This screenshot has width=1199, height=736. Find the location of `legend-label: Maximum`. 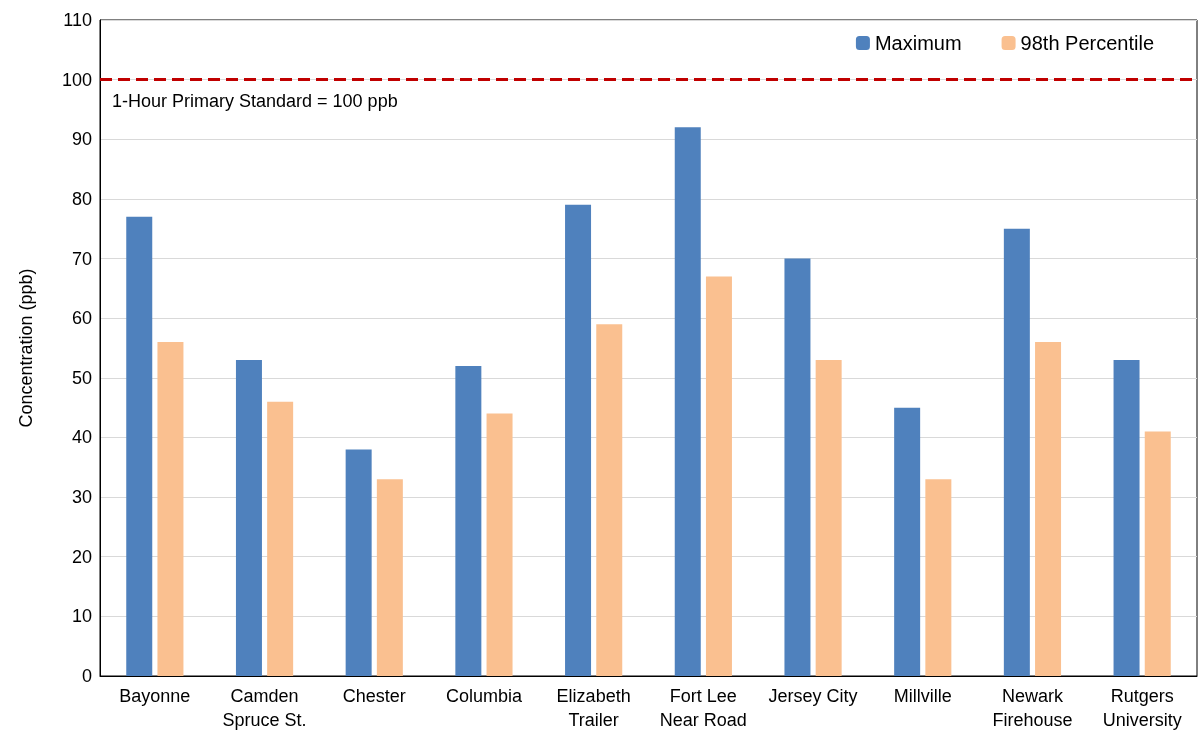

legend-label: Maximum is located at coordinates (918, 43).